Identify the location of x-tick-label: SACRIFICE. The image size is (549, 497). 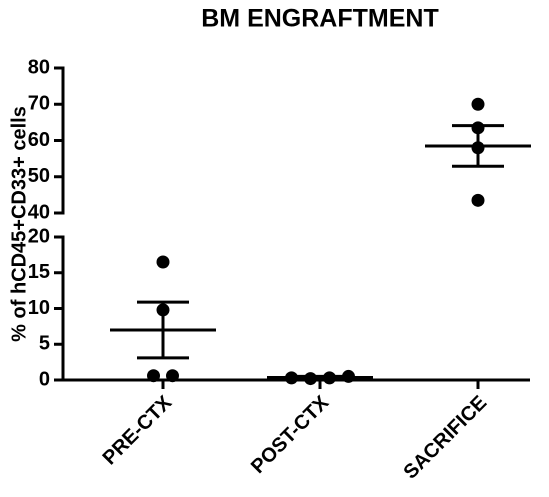
(445, 438).